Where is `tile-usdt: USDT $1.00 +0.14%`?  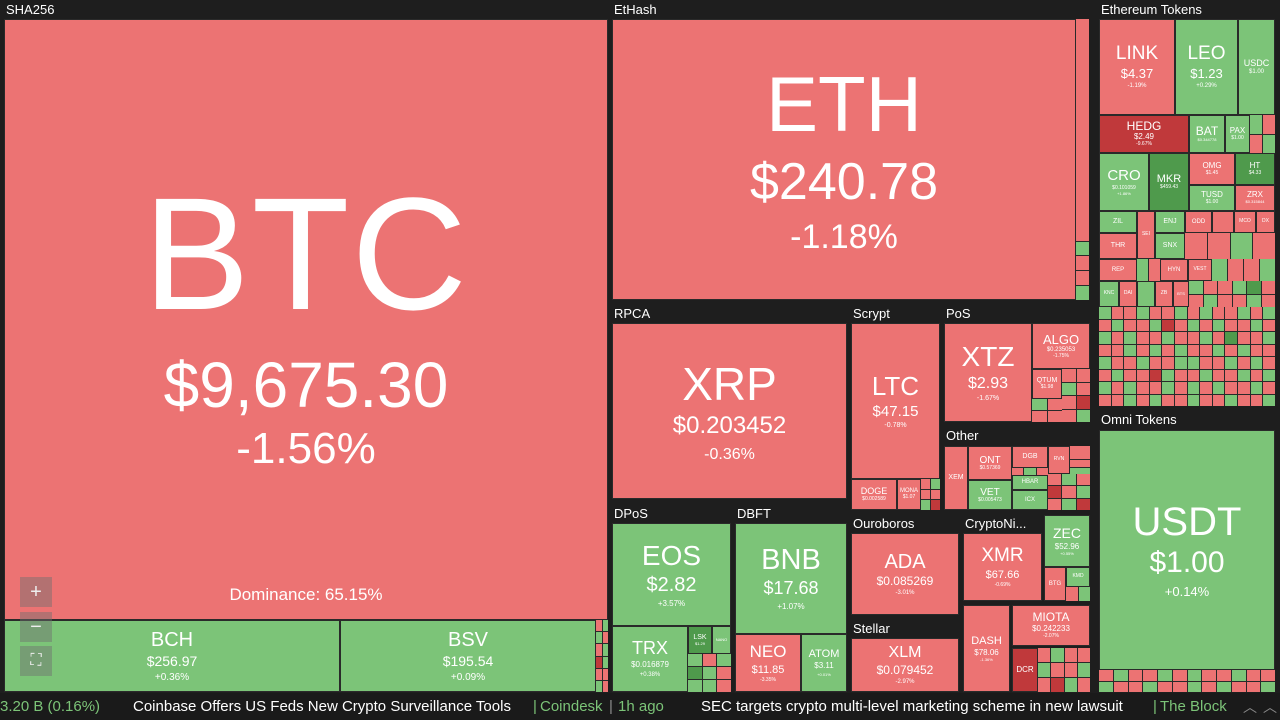
tile-usdt: USDT $1.00 +0.14% is located at coordinates (1187, 550).